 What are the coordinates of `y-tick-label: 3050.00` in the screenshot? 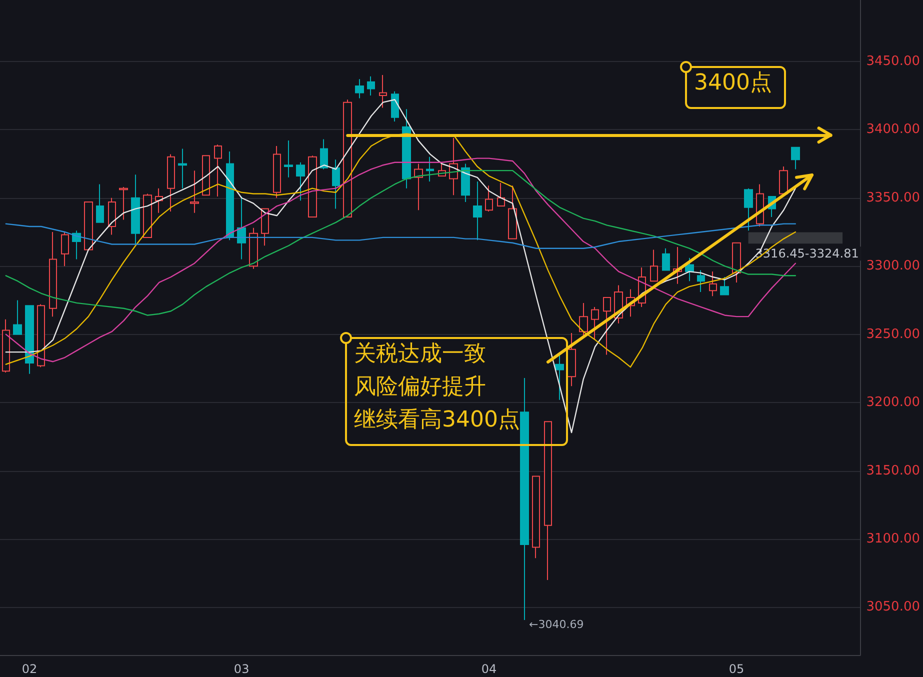 It's located at (893, 607).